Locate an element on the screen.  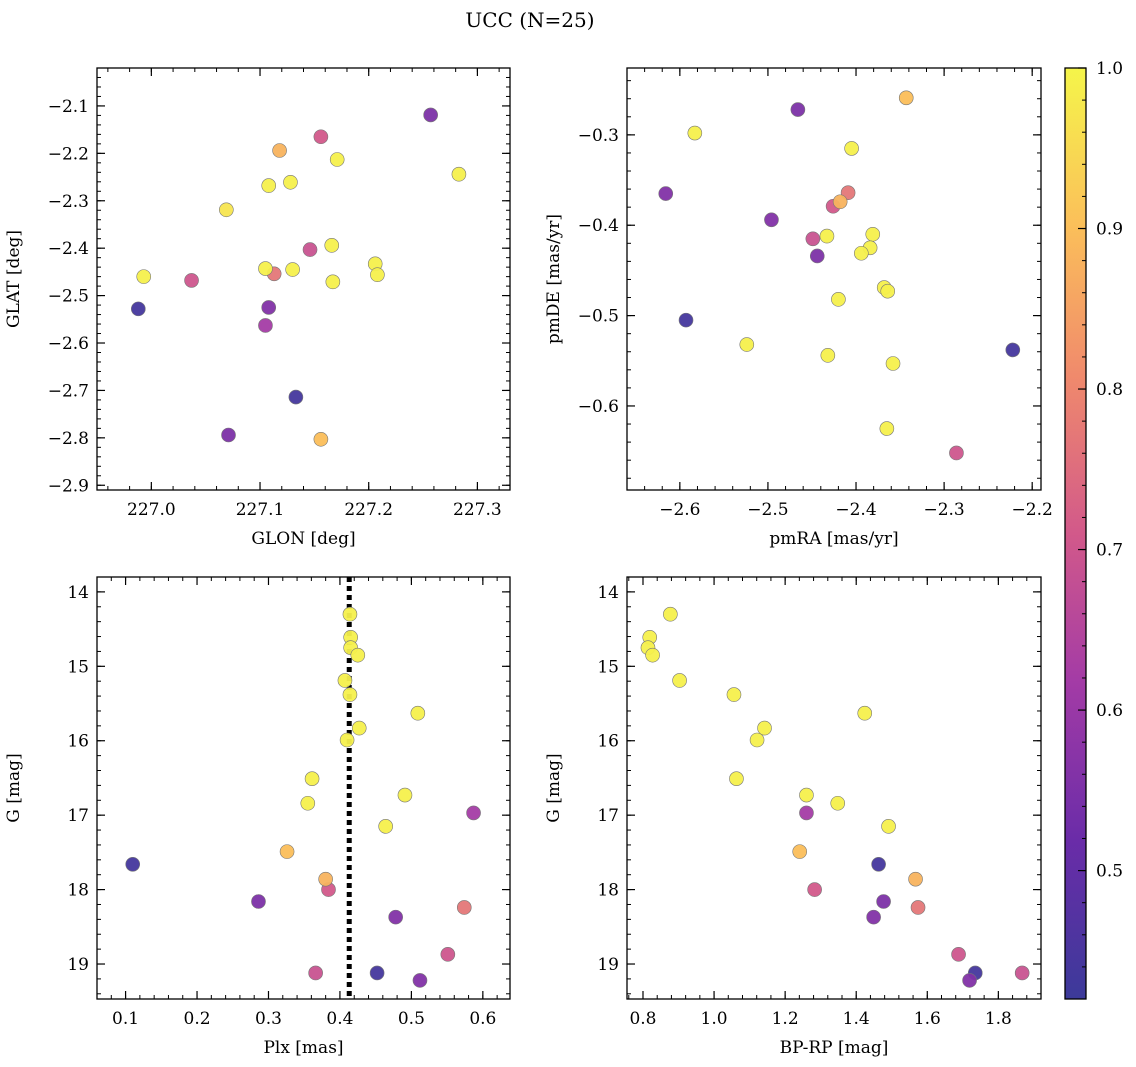
y-tick-label: −2.1 is located at coordinates (68, 107).